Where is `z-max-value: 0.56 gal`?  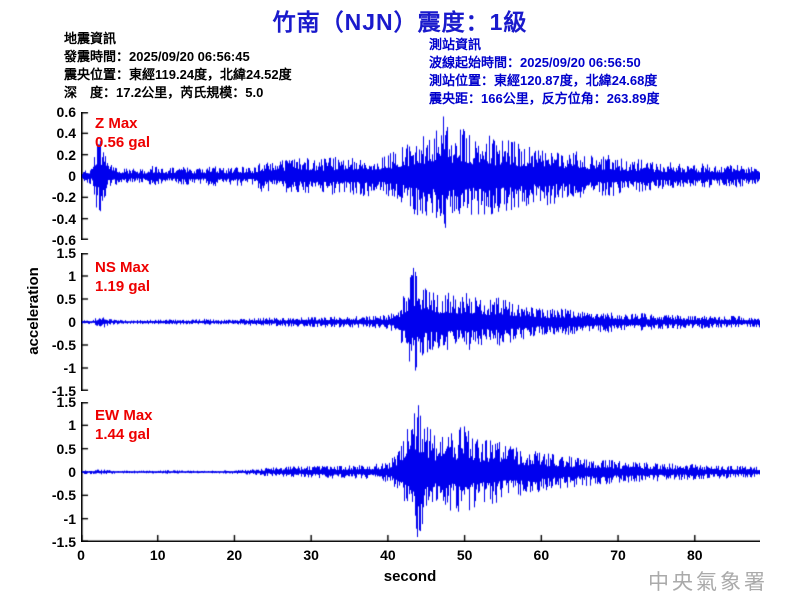 z-max-value: 0.56 gal is located at coordinates (123, 142).